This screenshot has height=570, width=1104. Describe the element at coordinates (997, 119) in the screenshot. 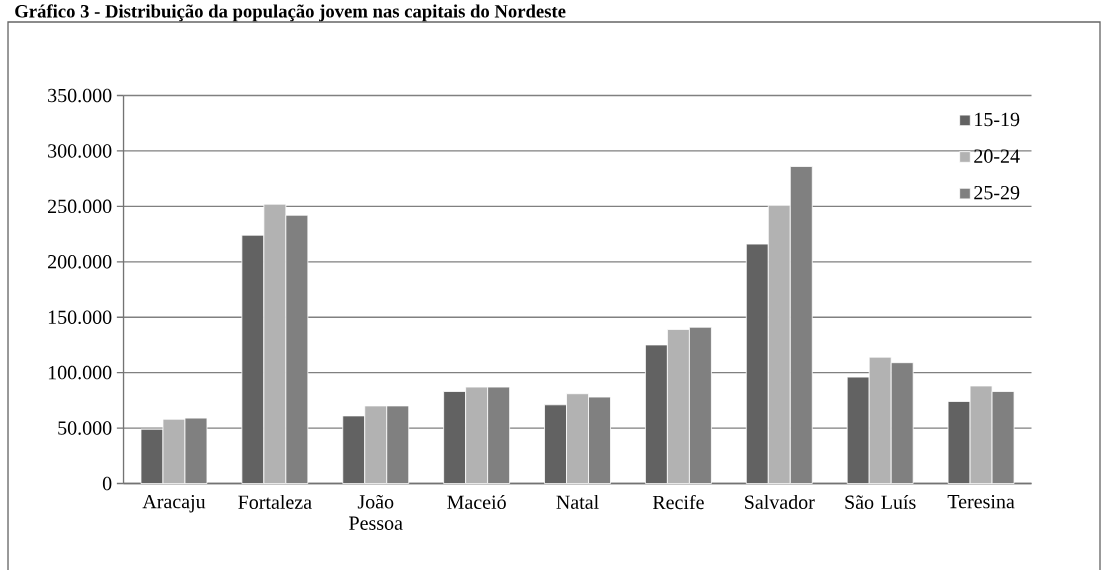

I see `legend-label: 15-19` at that location.